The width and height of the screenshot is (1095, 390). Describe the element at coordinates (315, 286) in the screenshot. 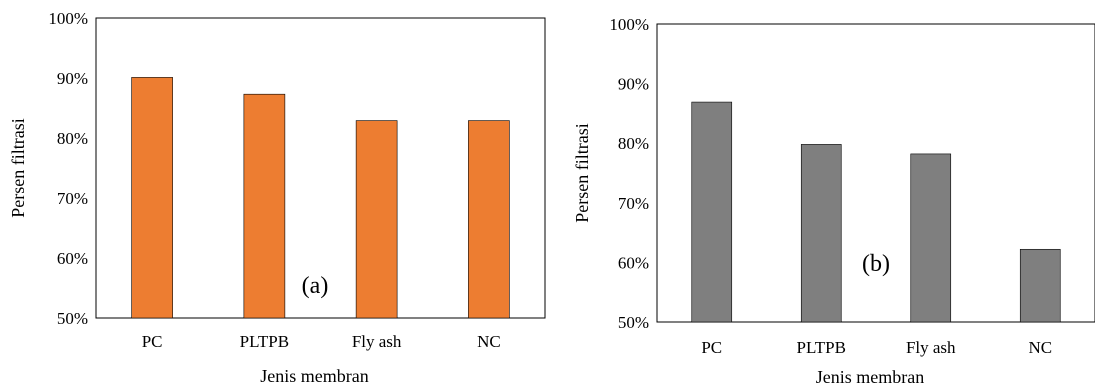

I see `panel-label: (a)` at that location.